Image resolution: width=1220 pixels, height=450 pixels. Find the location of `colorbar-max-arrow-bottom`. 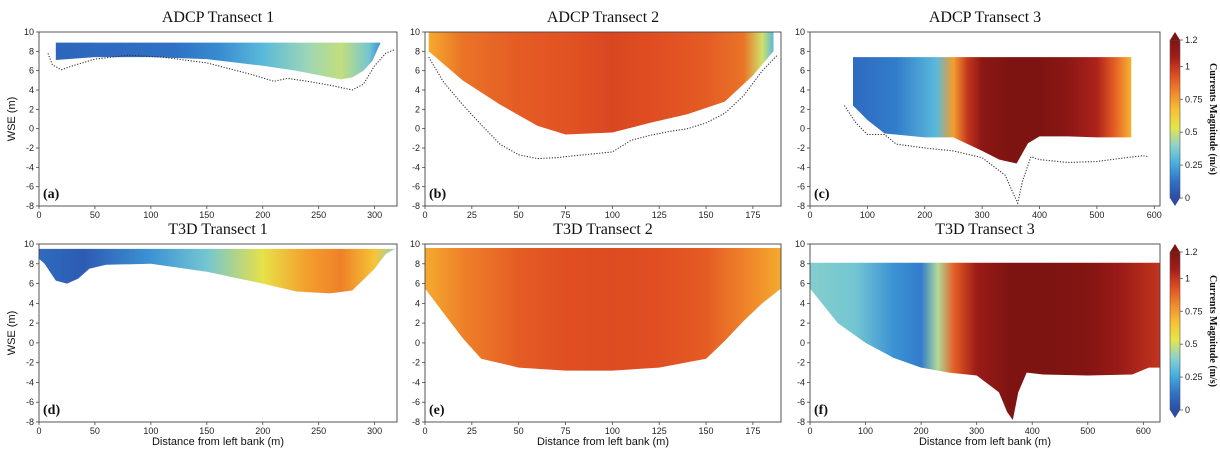

colorbar-max-arrow-bottom is located at coordinates (1175, 248).